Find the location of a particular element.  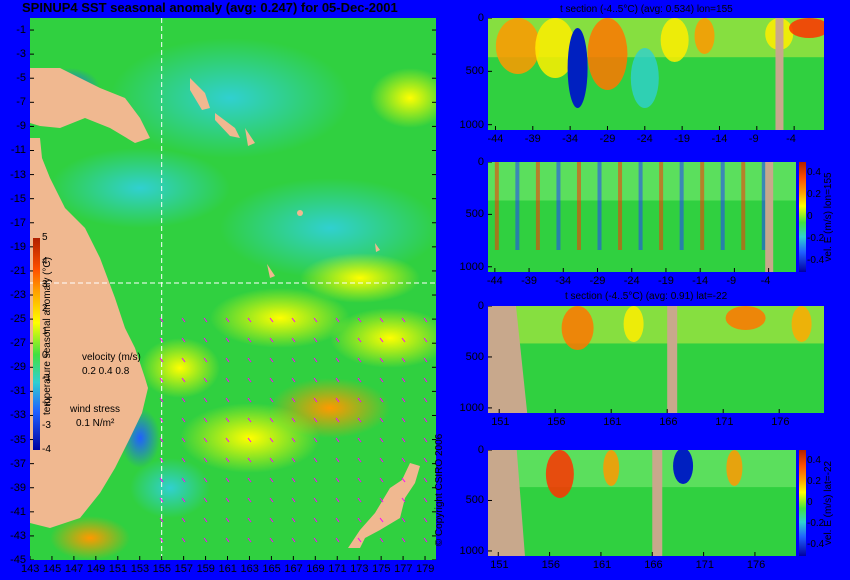

section-x-tick-label: 171 is located at coordinates (724, 422).